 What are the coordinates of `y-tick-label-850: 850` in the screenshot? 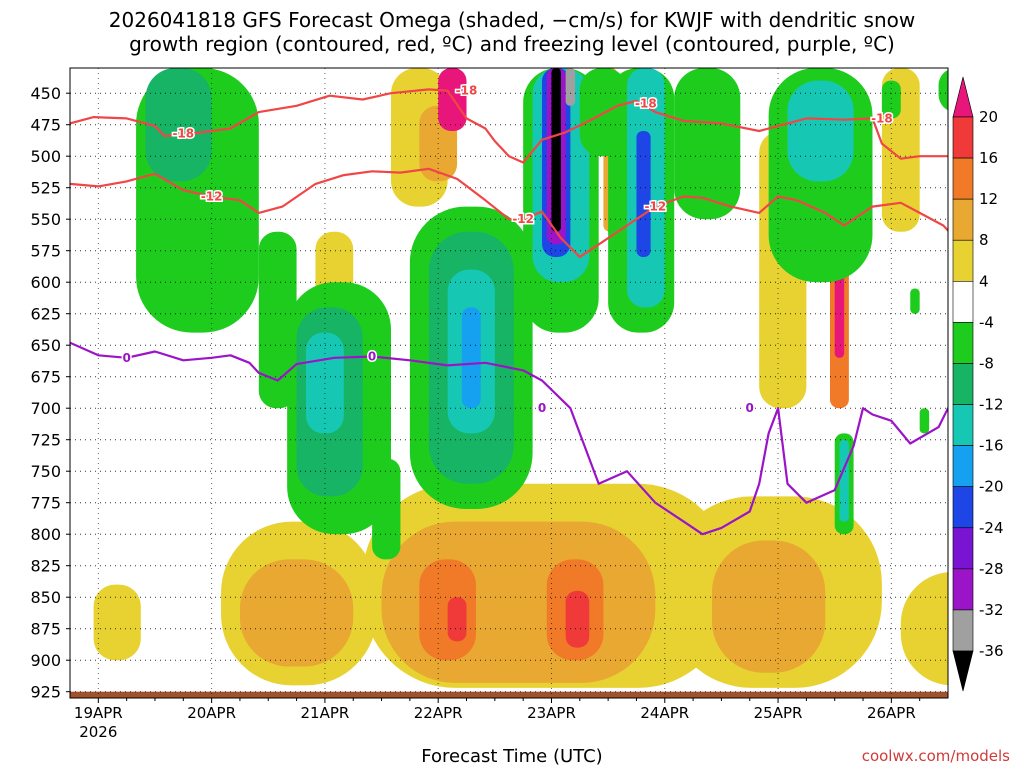 It's located at (45, 597).